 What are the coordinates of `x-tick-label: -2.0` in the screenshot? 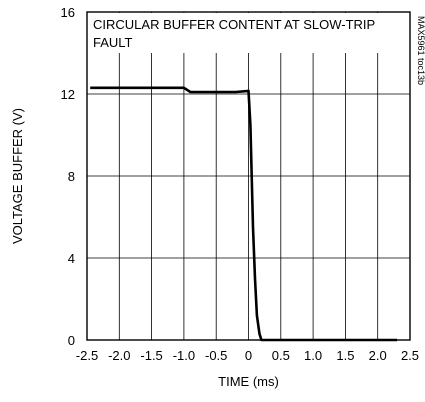 It's located at (119, 355).